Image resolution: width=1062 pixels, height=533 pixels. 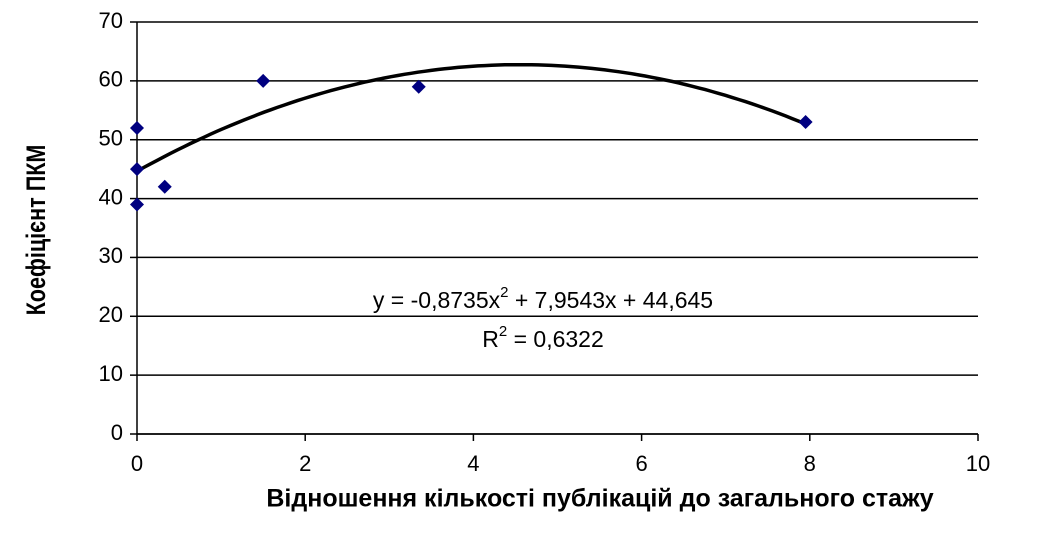 I want to click on x-tick-label: 0, so click(x=137, y=463).